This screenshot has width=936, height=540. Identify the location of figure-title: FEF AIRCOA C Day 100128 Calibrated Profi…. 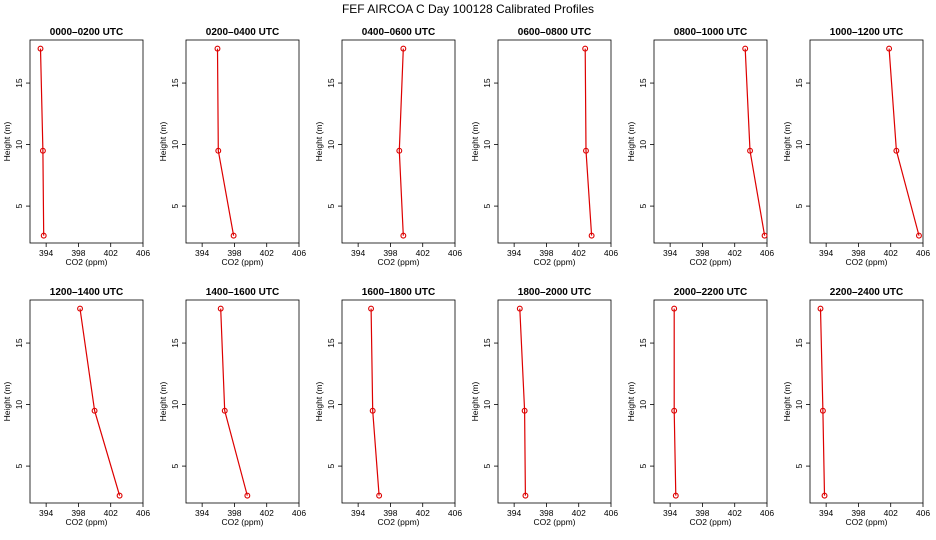
(468, 9).